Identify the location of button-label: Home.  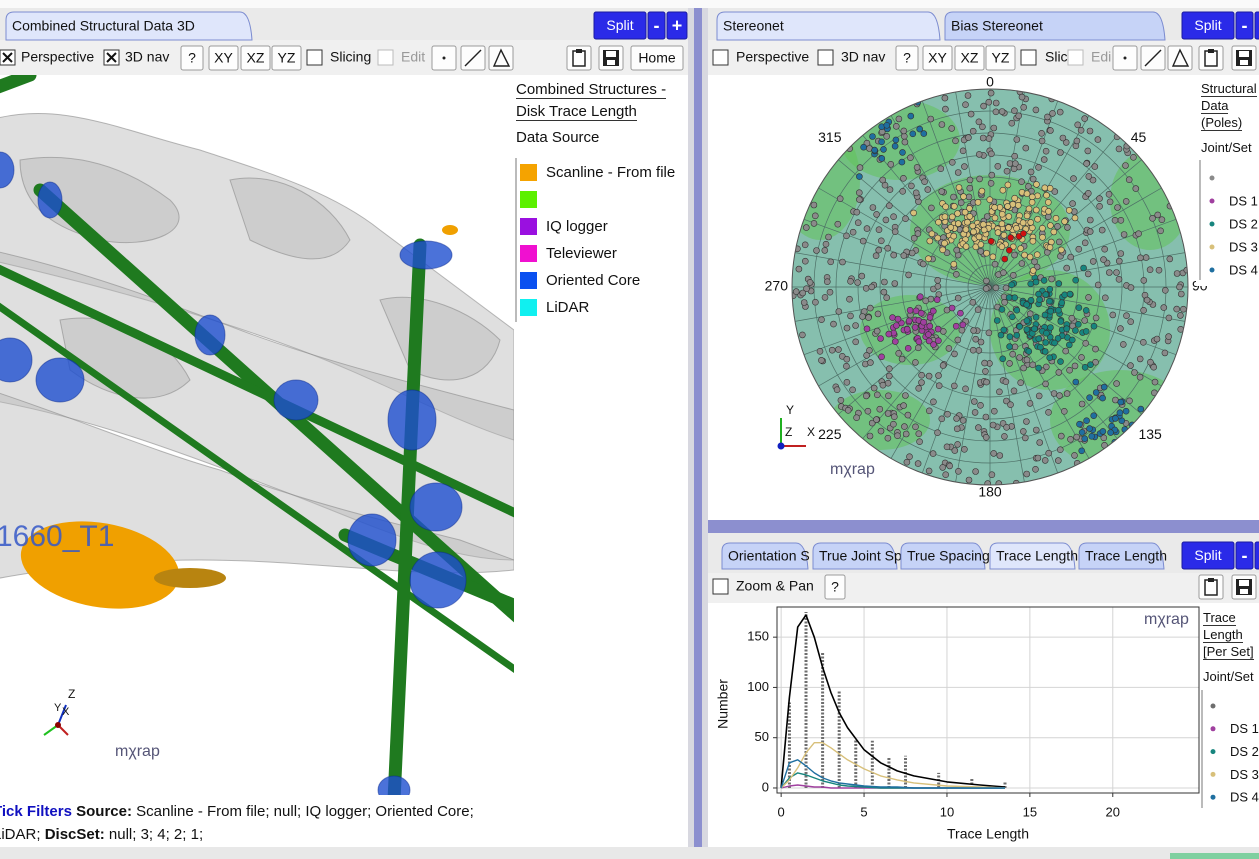
(657, 58).